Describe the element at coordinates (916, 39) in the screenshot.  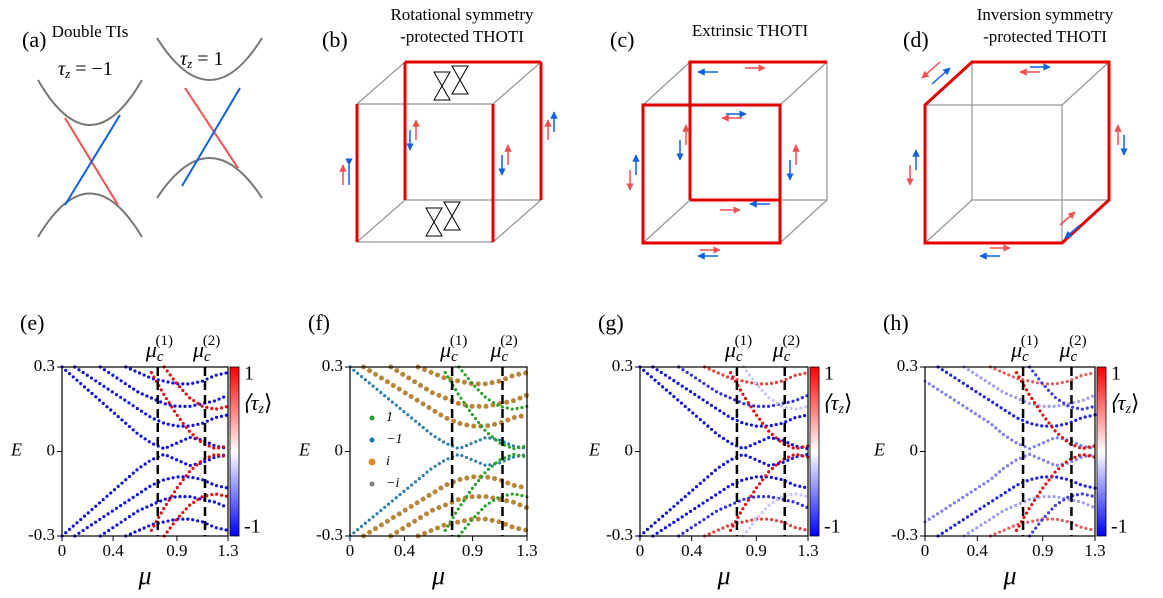
I see `panel-label: (d)` at that location.